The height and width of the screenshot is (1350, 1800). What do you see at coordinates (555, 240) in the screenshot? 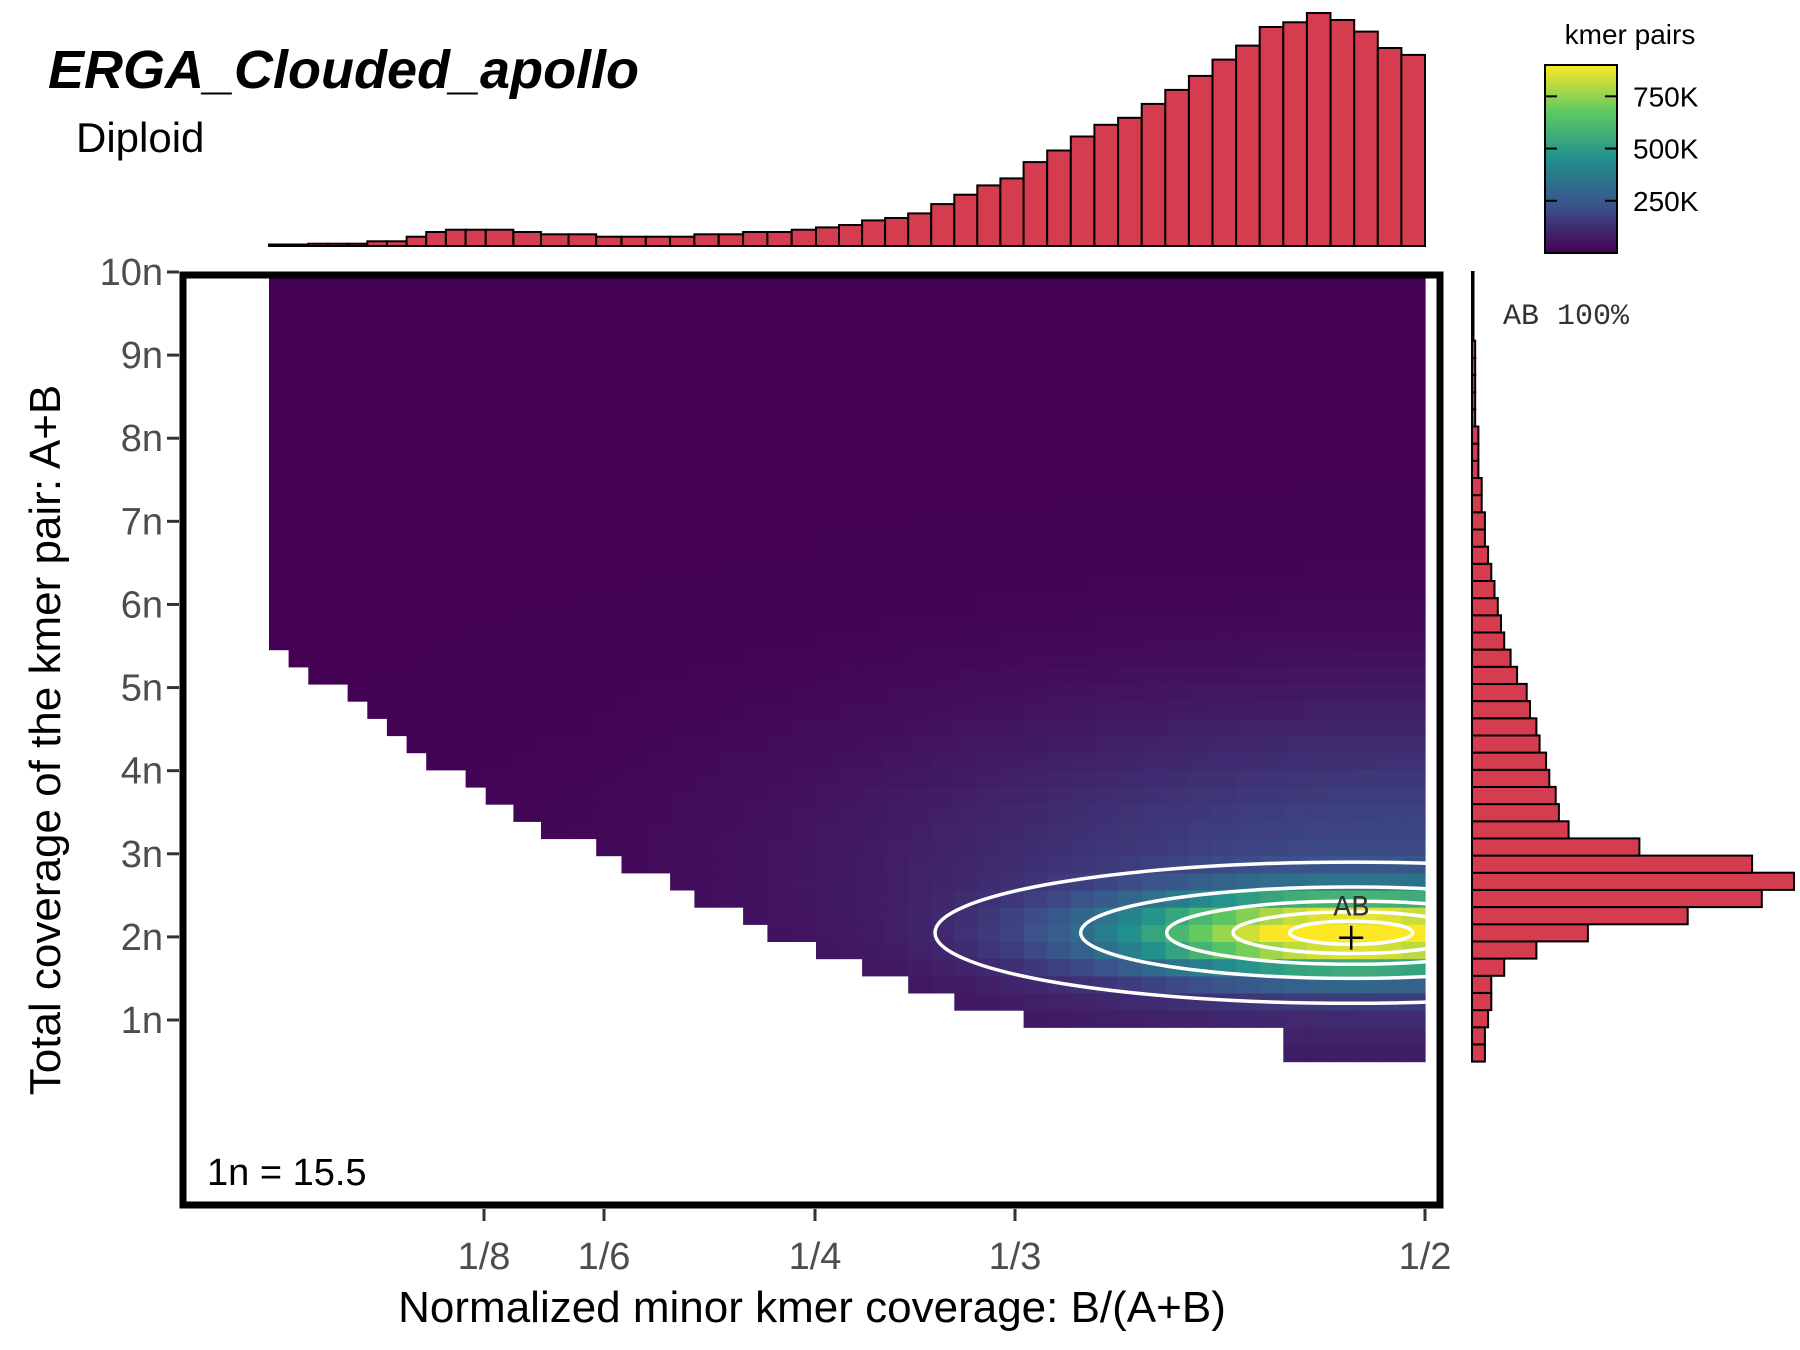
I see `top-hist-bar` at bounding box center [555, 240].